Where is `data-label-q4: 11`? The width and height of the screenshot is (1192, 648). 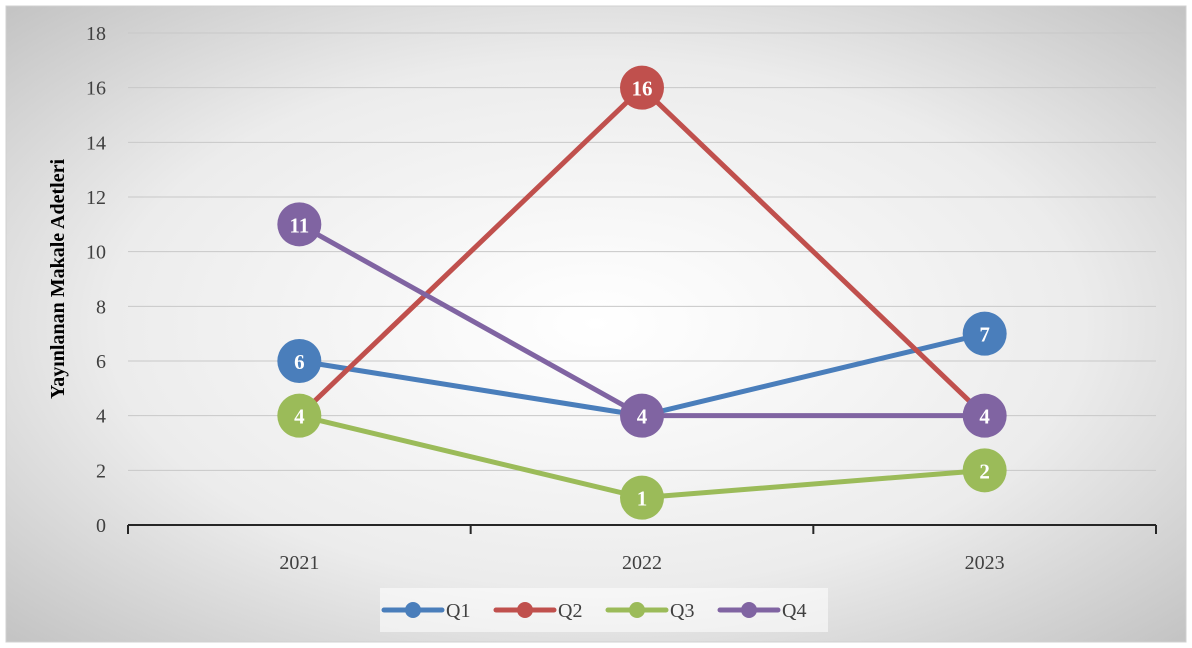 data-label-q4: 11 is located at coordinates (299, 224).